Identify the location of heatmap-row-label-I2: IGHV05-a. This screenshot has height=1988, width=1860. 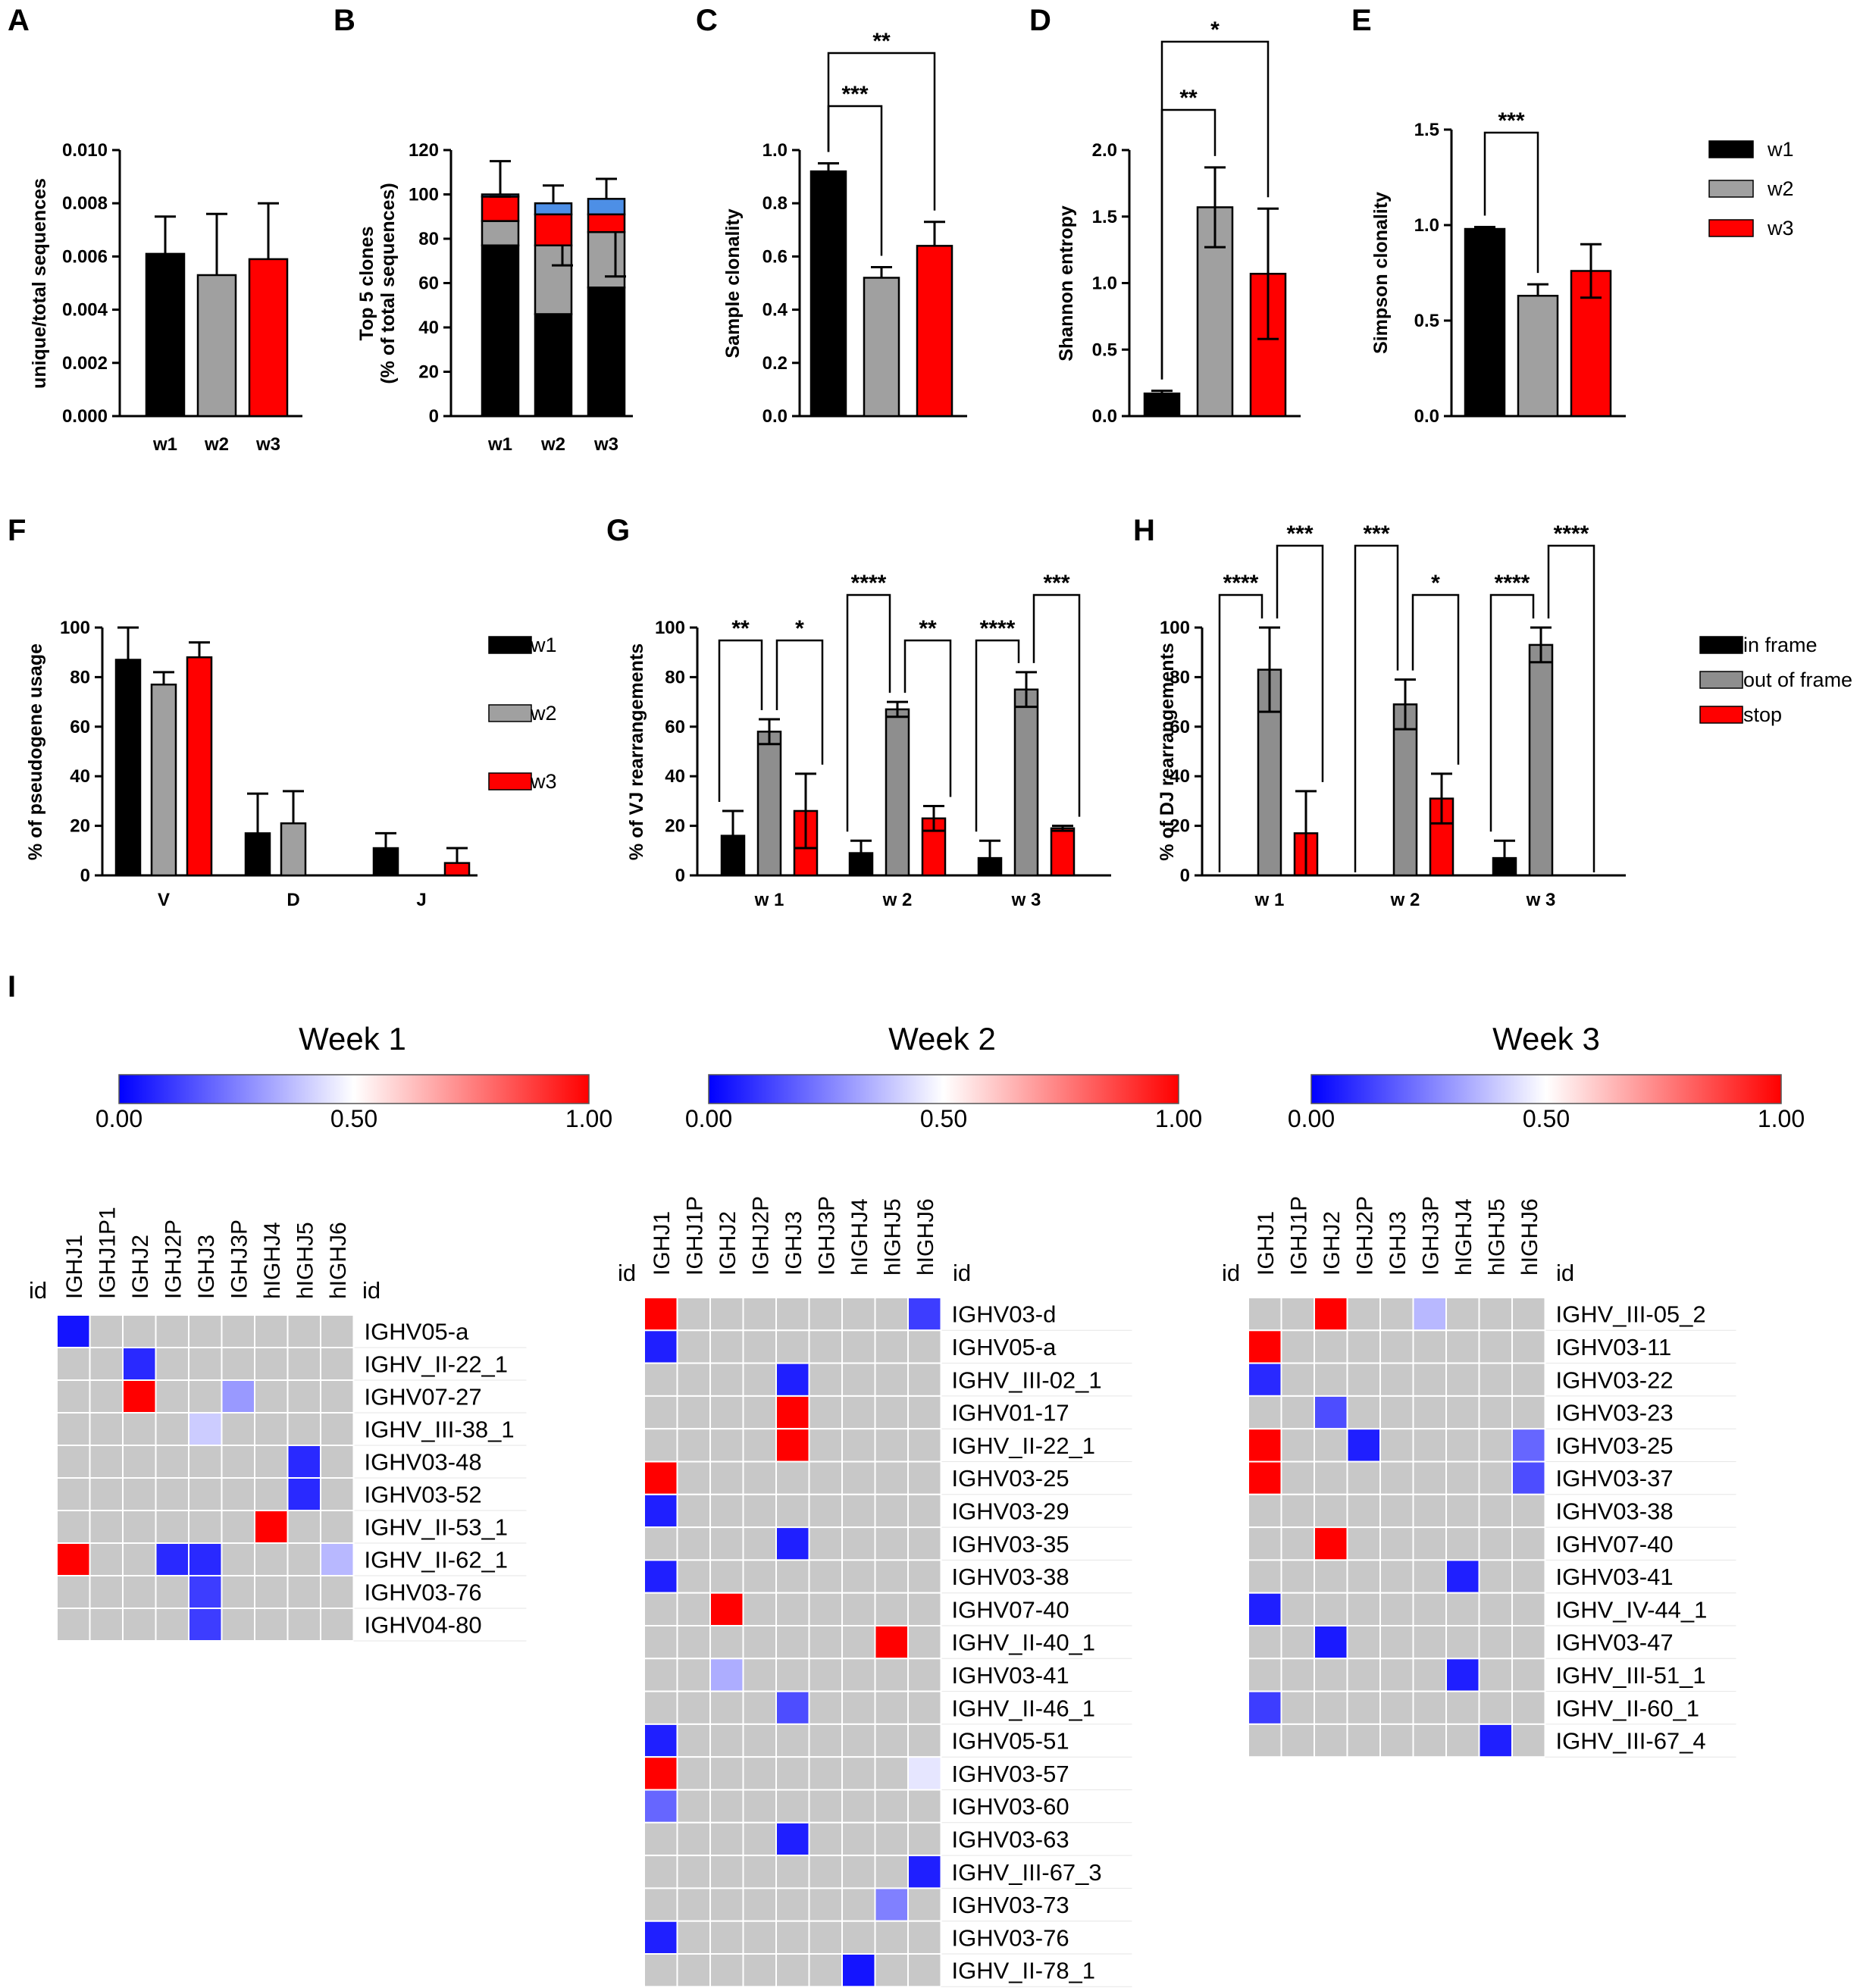
(1004, 1347).